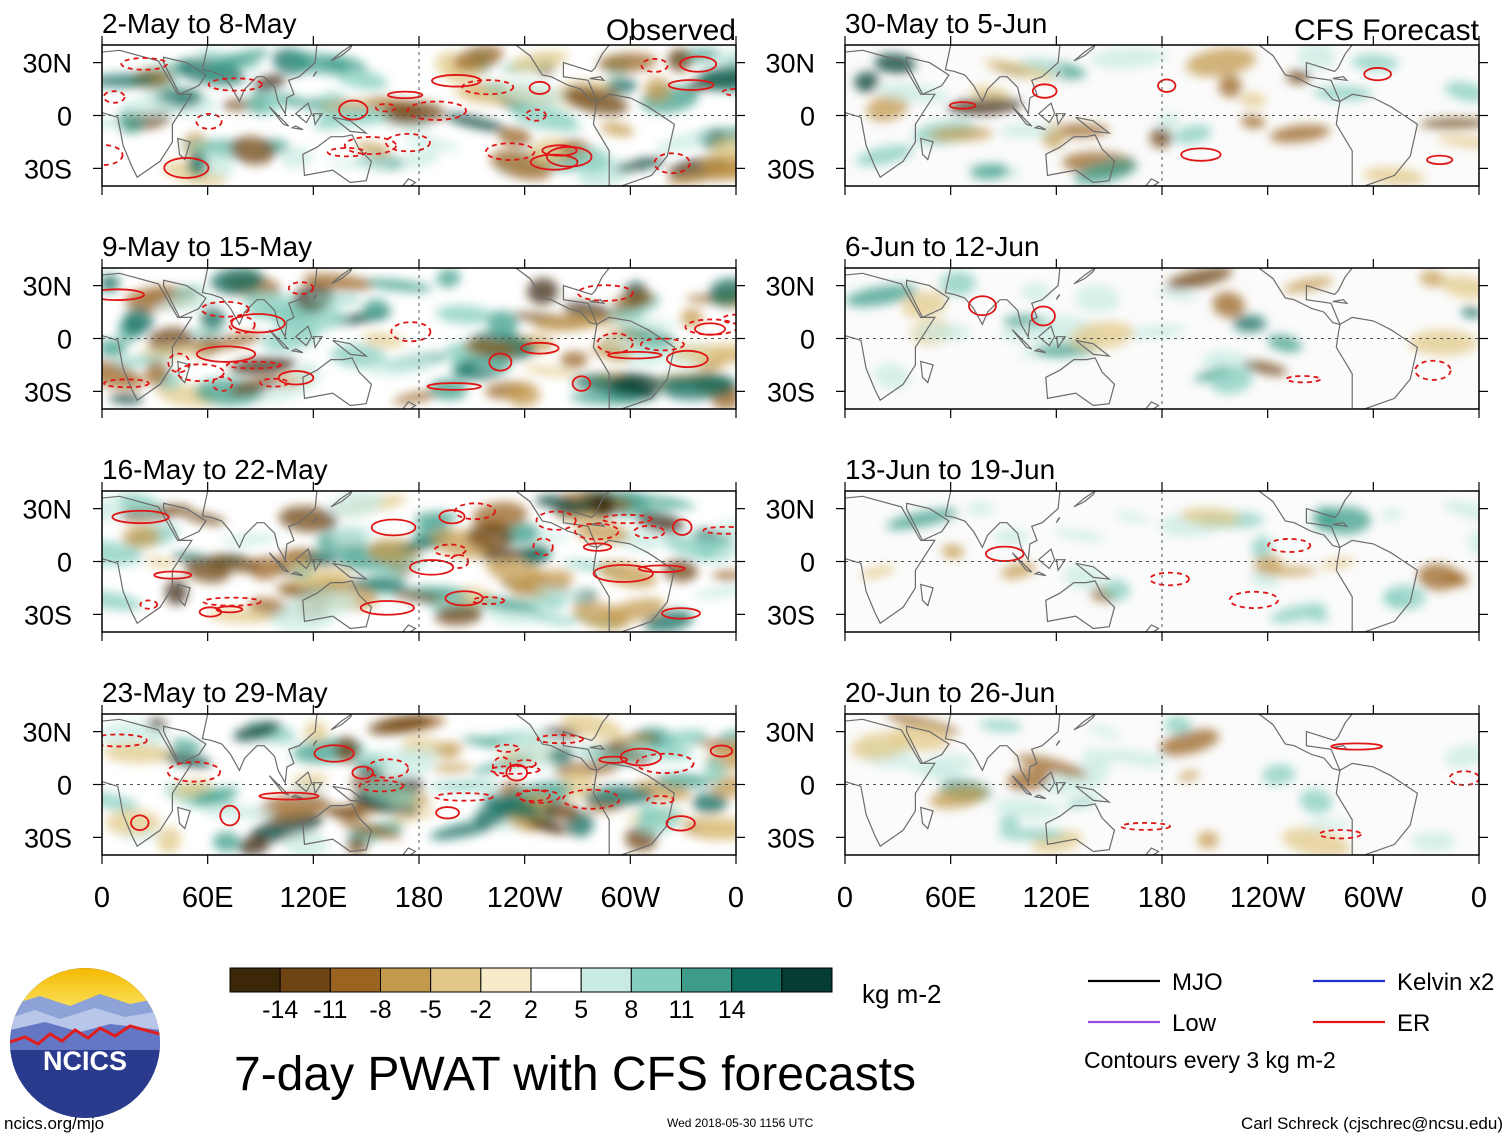 This screenshot has height=1137, width=1510. Describe the element at coordinates (64, 340) in the screenshot. I see `y-tick-label: 0` at that location.